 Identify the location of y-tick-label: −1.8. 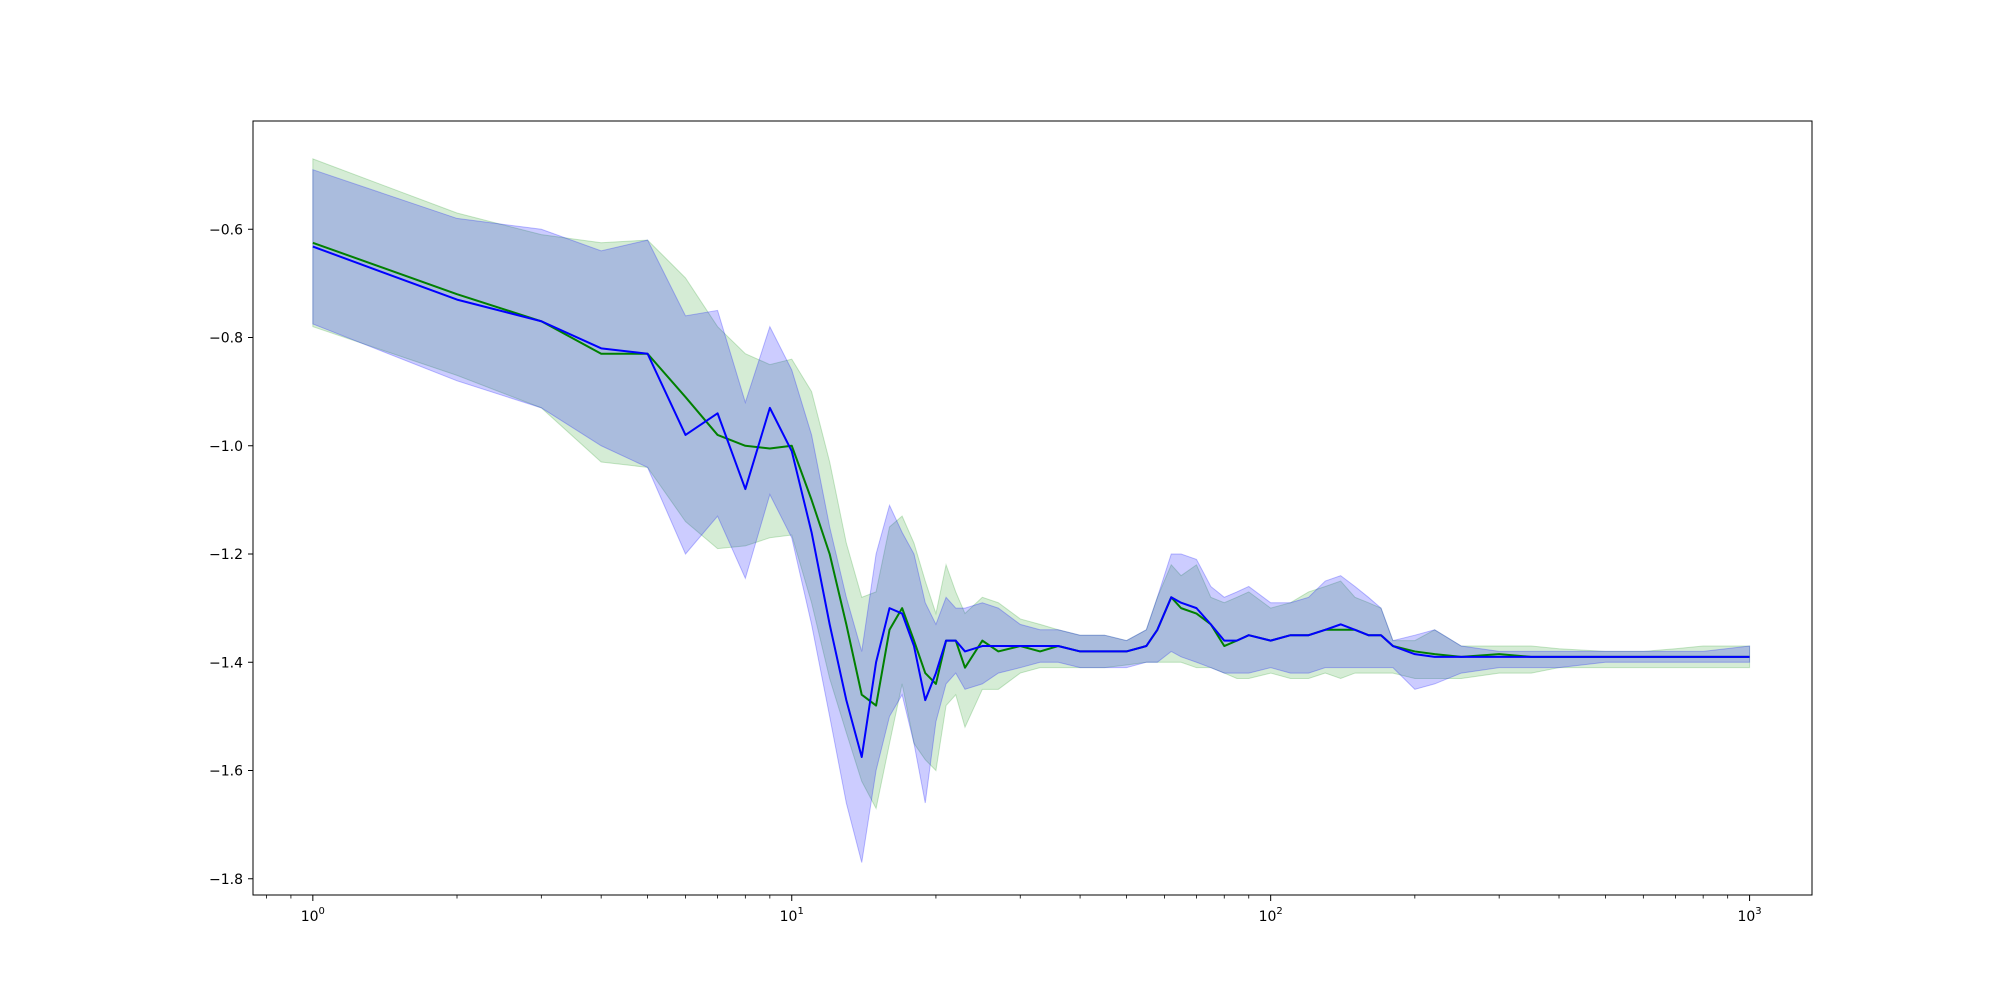
(226, 880).